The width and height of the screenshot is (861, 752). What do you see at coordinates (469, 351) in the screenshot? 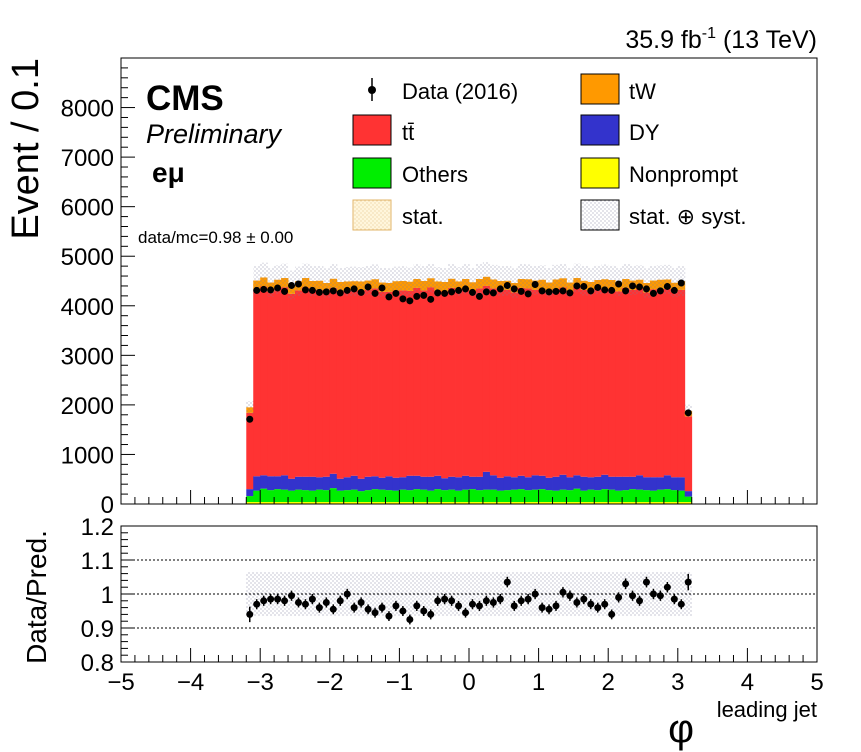
I see `main-data-points` at bounding box center [469, 351].